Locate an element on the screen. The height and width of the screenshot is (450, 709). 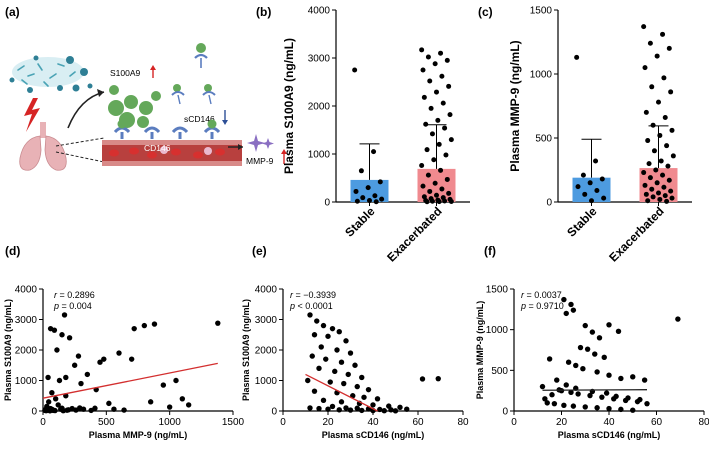
category-label: Exacerbated is located at coordinates (414, 234).